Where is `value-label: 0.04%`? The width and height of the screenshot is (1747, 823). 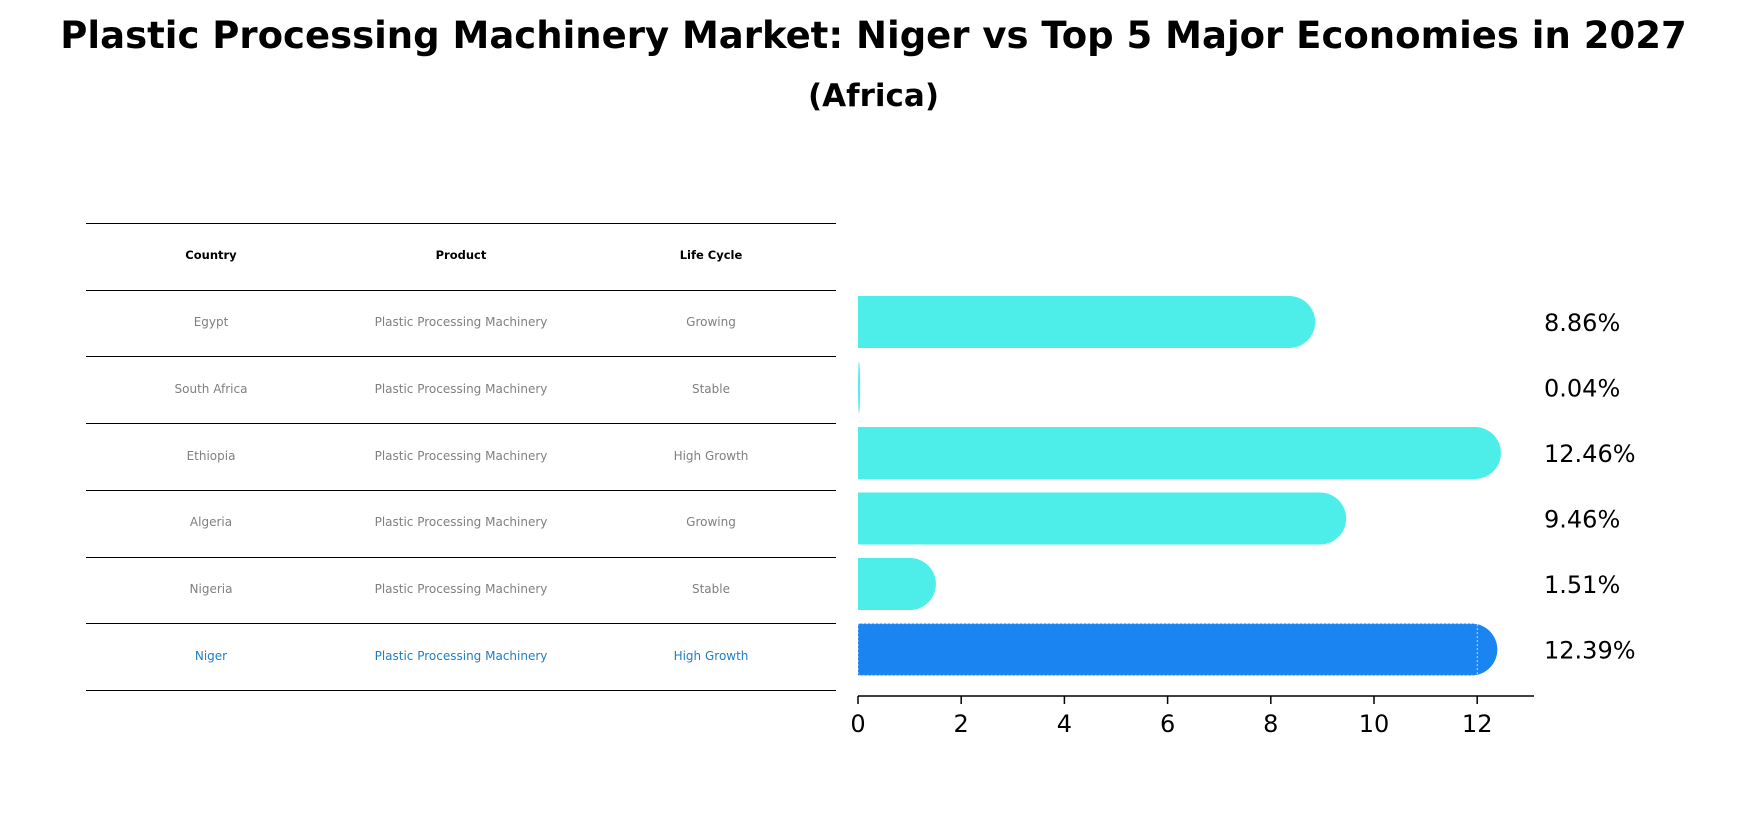 value-label: 0.04% is located at coordinates (1582, 389).